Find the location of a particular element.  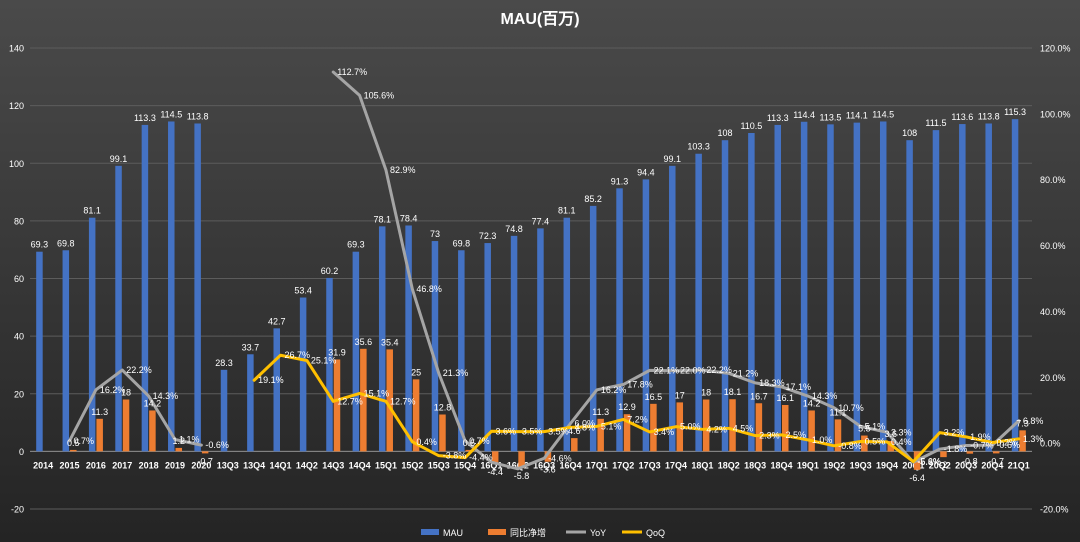

yoy-data-label: -0.6% is located at coordinates (1008, 445).